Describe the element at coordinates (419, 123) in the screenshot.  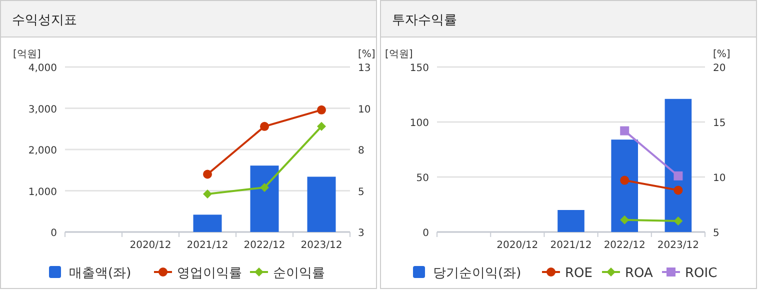
I see `y-tick-label: 100` at that location.